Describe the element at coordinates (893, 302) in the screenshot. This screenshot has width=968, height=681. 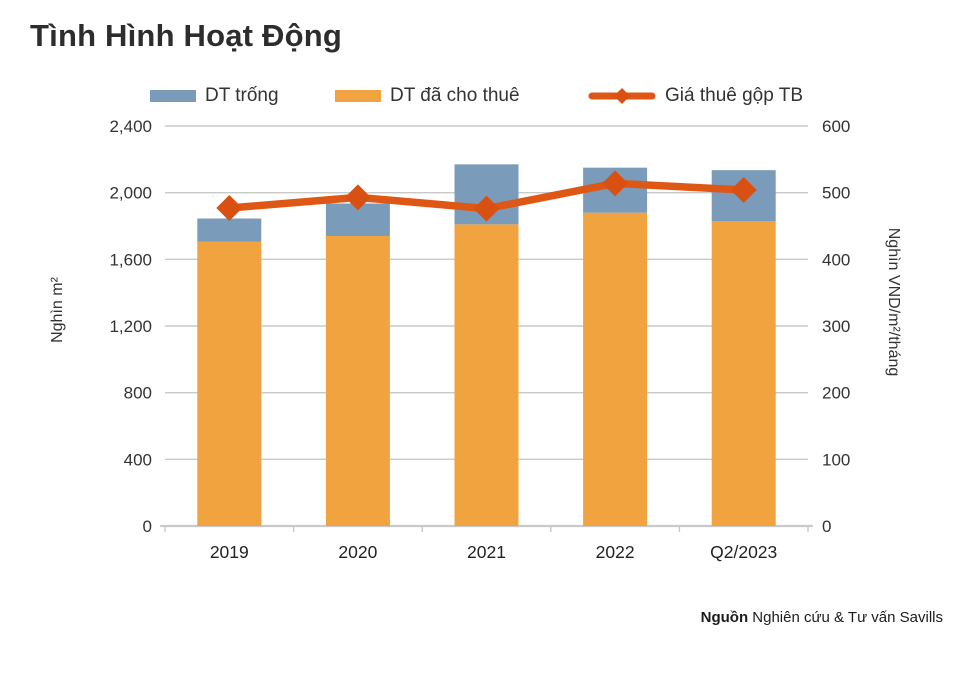
I see `svg-text: Nghìn VND/m²/tháng` at that location.